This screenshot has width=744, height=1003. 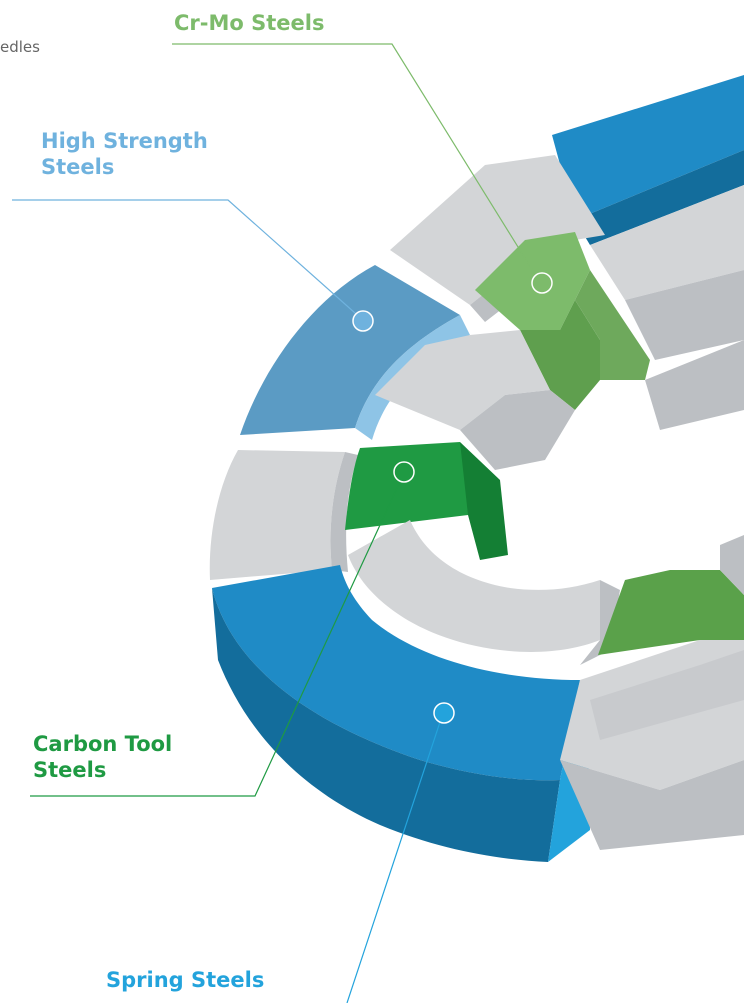 What do you see at coordinates (350, 350) in the screenshot?
I see `segment-high-strength` at bounding box center [350, 350].